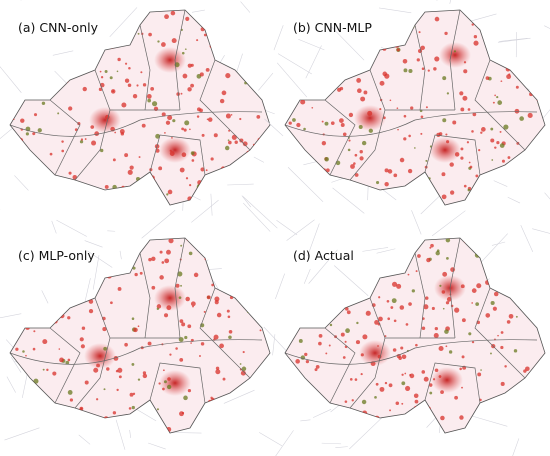  Describe the element at coordinates (105, 120) in the screenshot. I see `hotspot` at that location.